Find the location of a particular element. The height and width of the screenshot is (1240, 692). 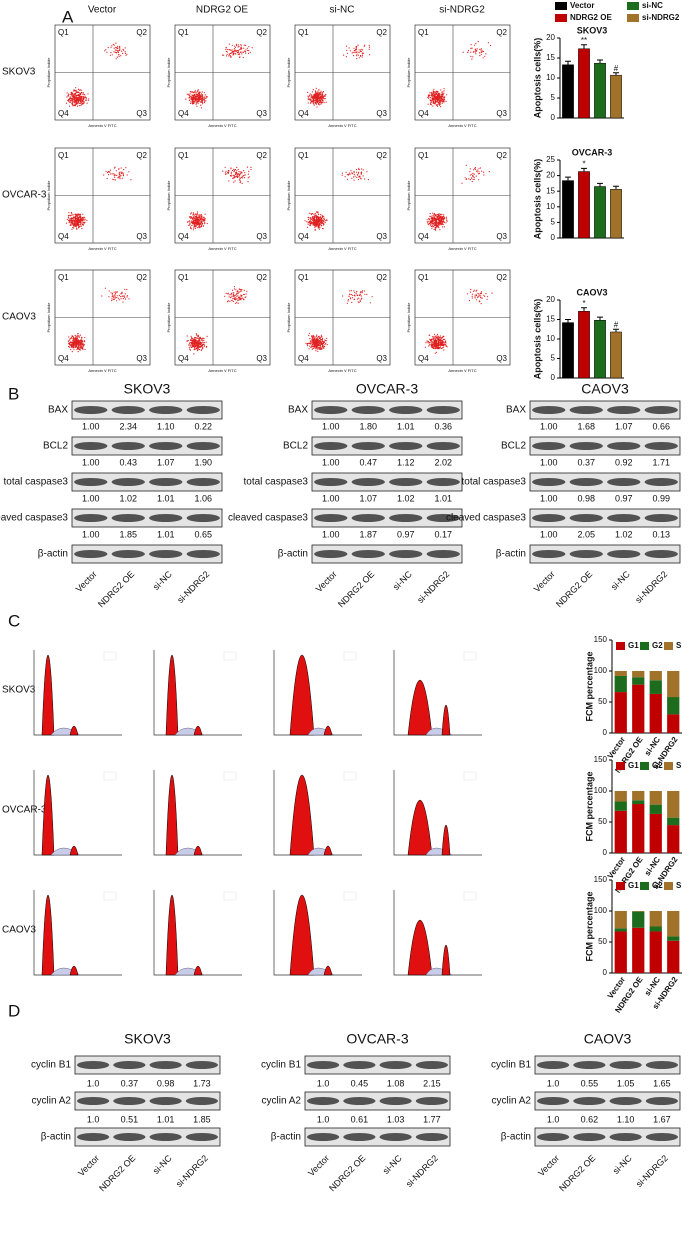

legend-label: G1 is located at coordinates (633, 765).